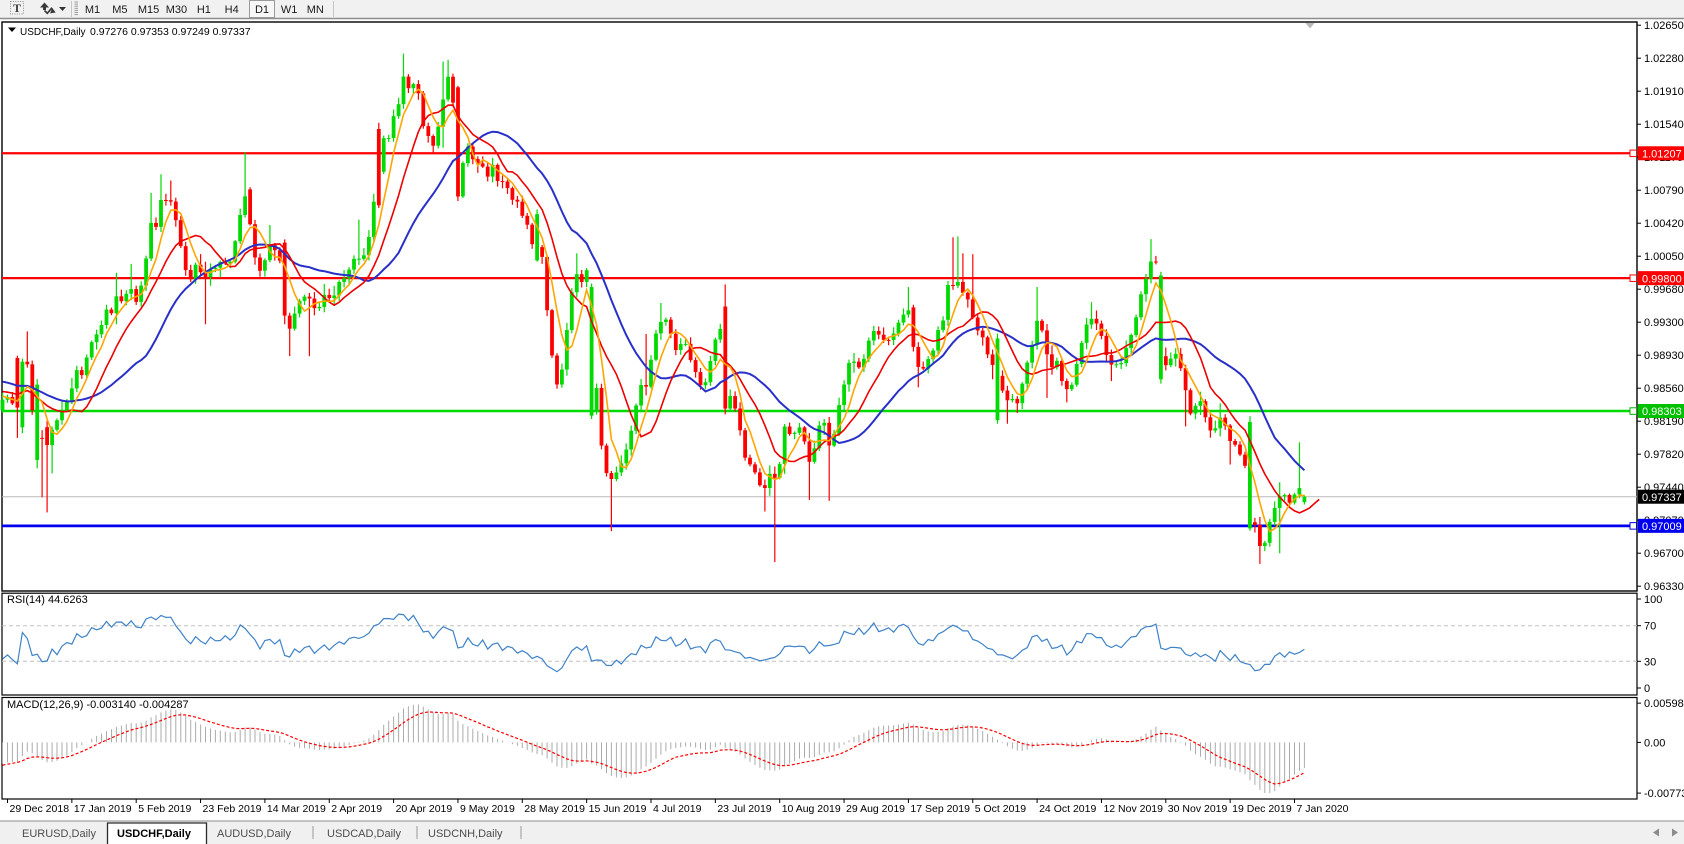 The width and height of the screenshot is (1684, 844). Describe the element at coordinates (1662, 498) in the screenshot. I see `svg-text: 0.97337` at that location.